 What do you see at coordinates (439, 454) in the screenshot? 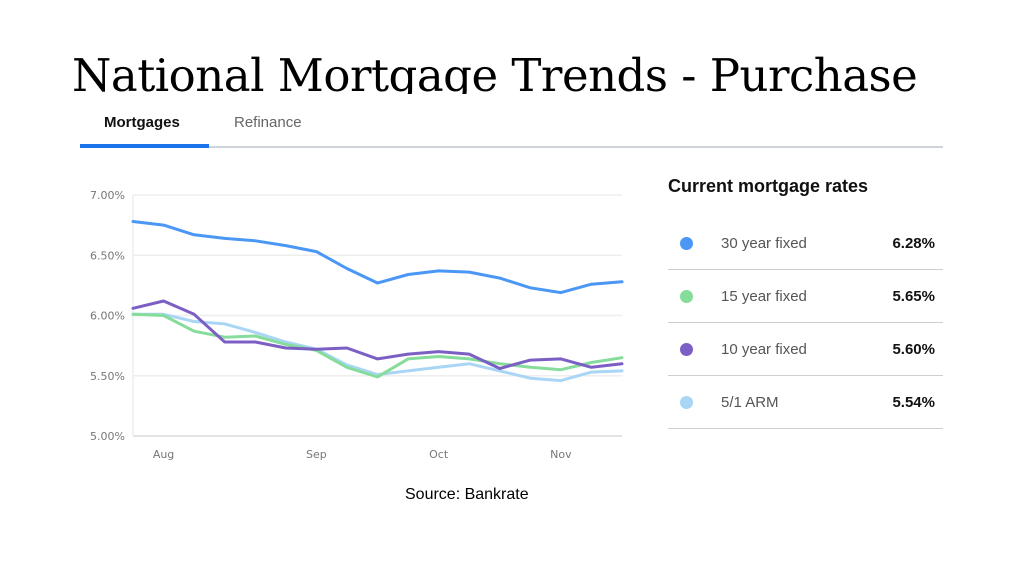
I see `x-tick-label: Oct` at bounding box center [439, 454].